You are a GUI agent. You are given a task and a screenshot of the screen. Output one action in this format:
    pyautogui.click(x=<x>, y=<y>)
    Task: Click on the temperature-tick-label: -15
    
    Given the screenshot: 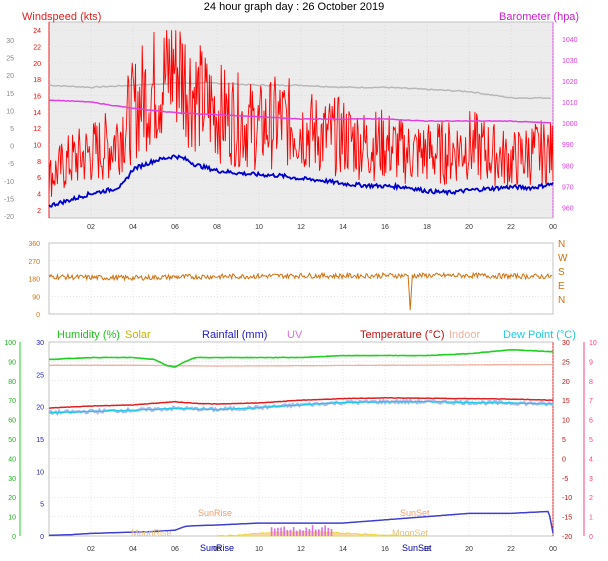 What is the action you would take?
    pyautogui.click(x=567, y=518)
    